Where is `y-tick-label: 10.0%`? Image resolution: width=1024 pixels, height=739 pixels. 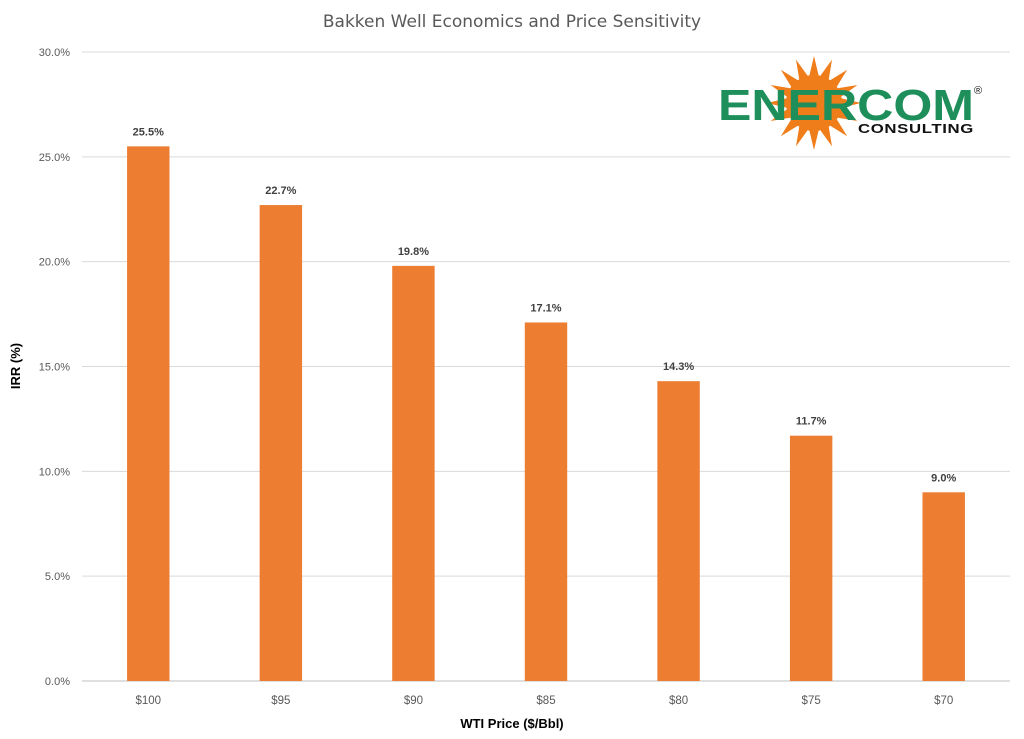 y-tick-label: 10.0% is located at coordinates (54, 472).